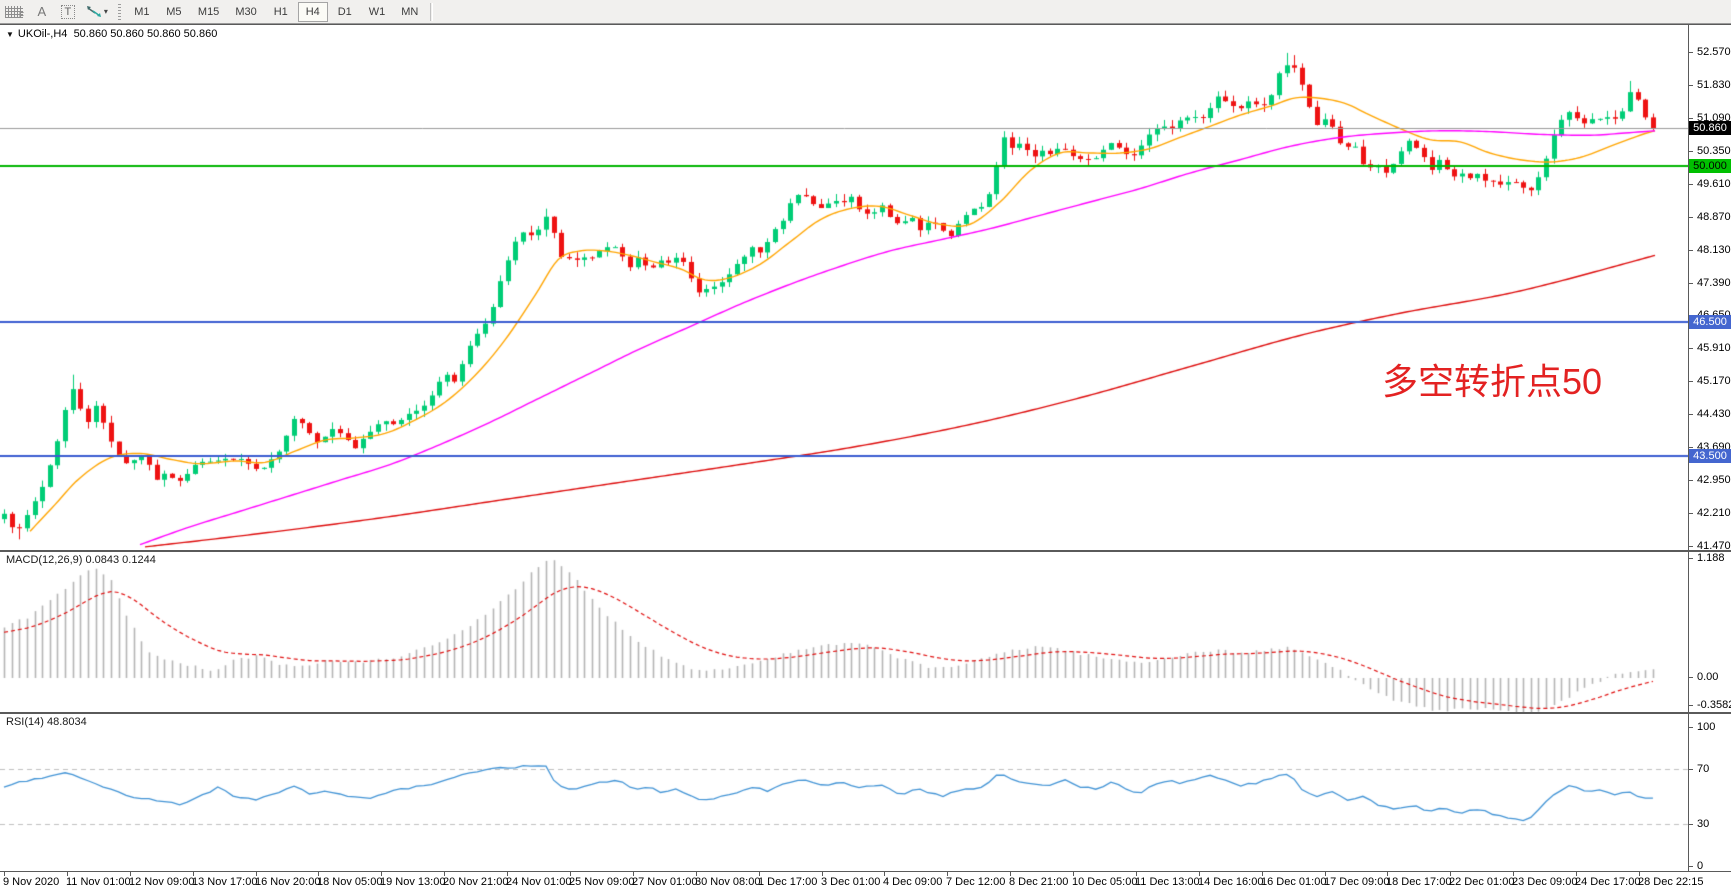  Describe the element at coordinates (602, 882) in the screenshot. I see `time-axis-label: 25 Nov 09:00` at that location.